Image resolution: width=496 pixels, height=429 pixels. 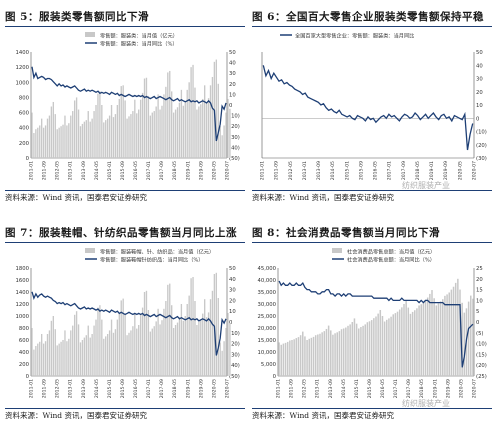 What do you see at coordinates (232, 74) in the screenshot?
I see `y-tick-right: 30` at bounding box center [232, 74].